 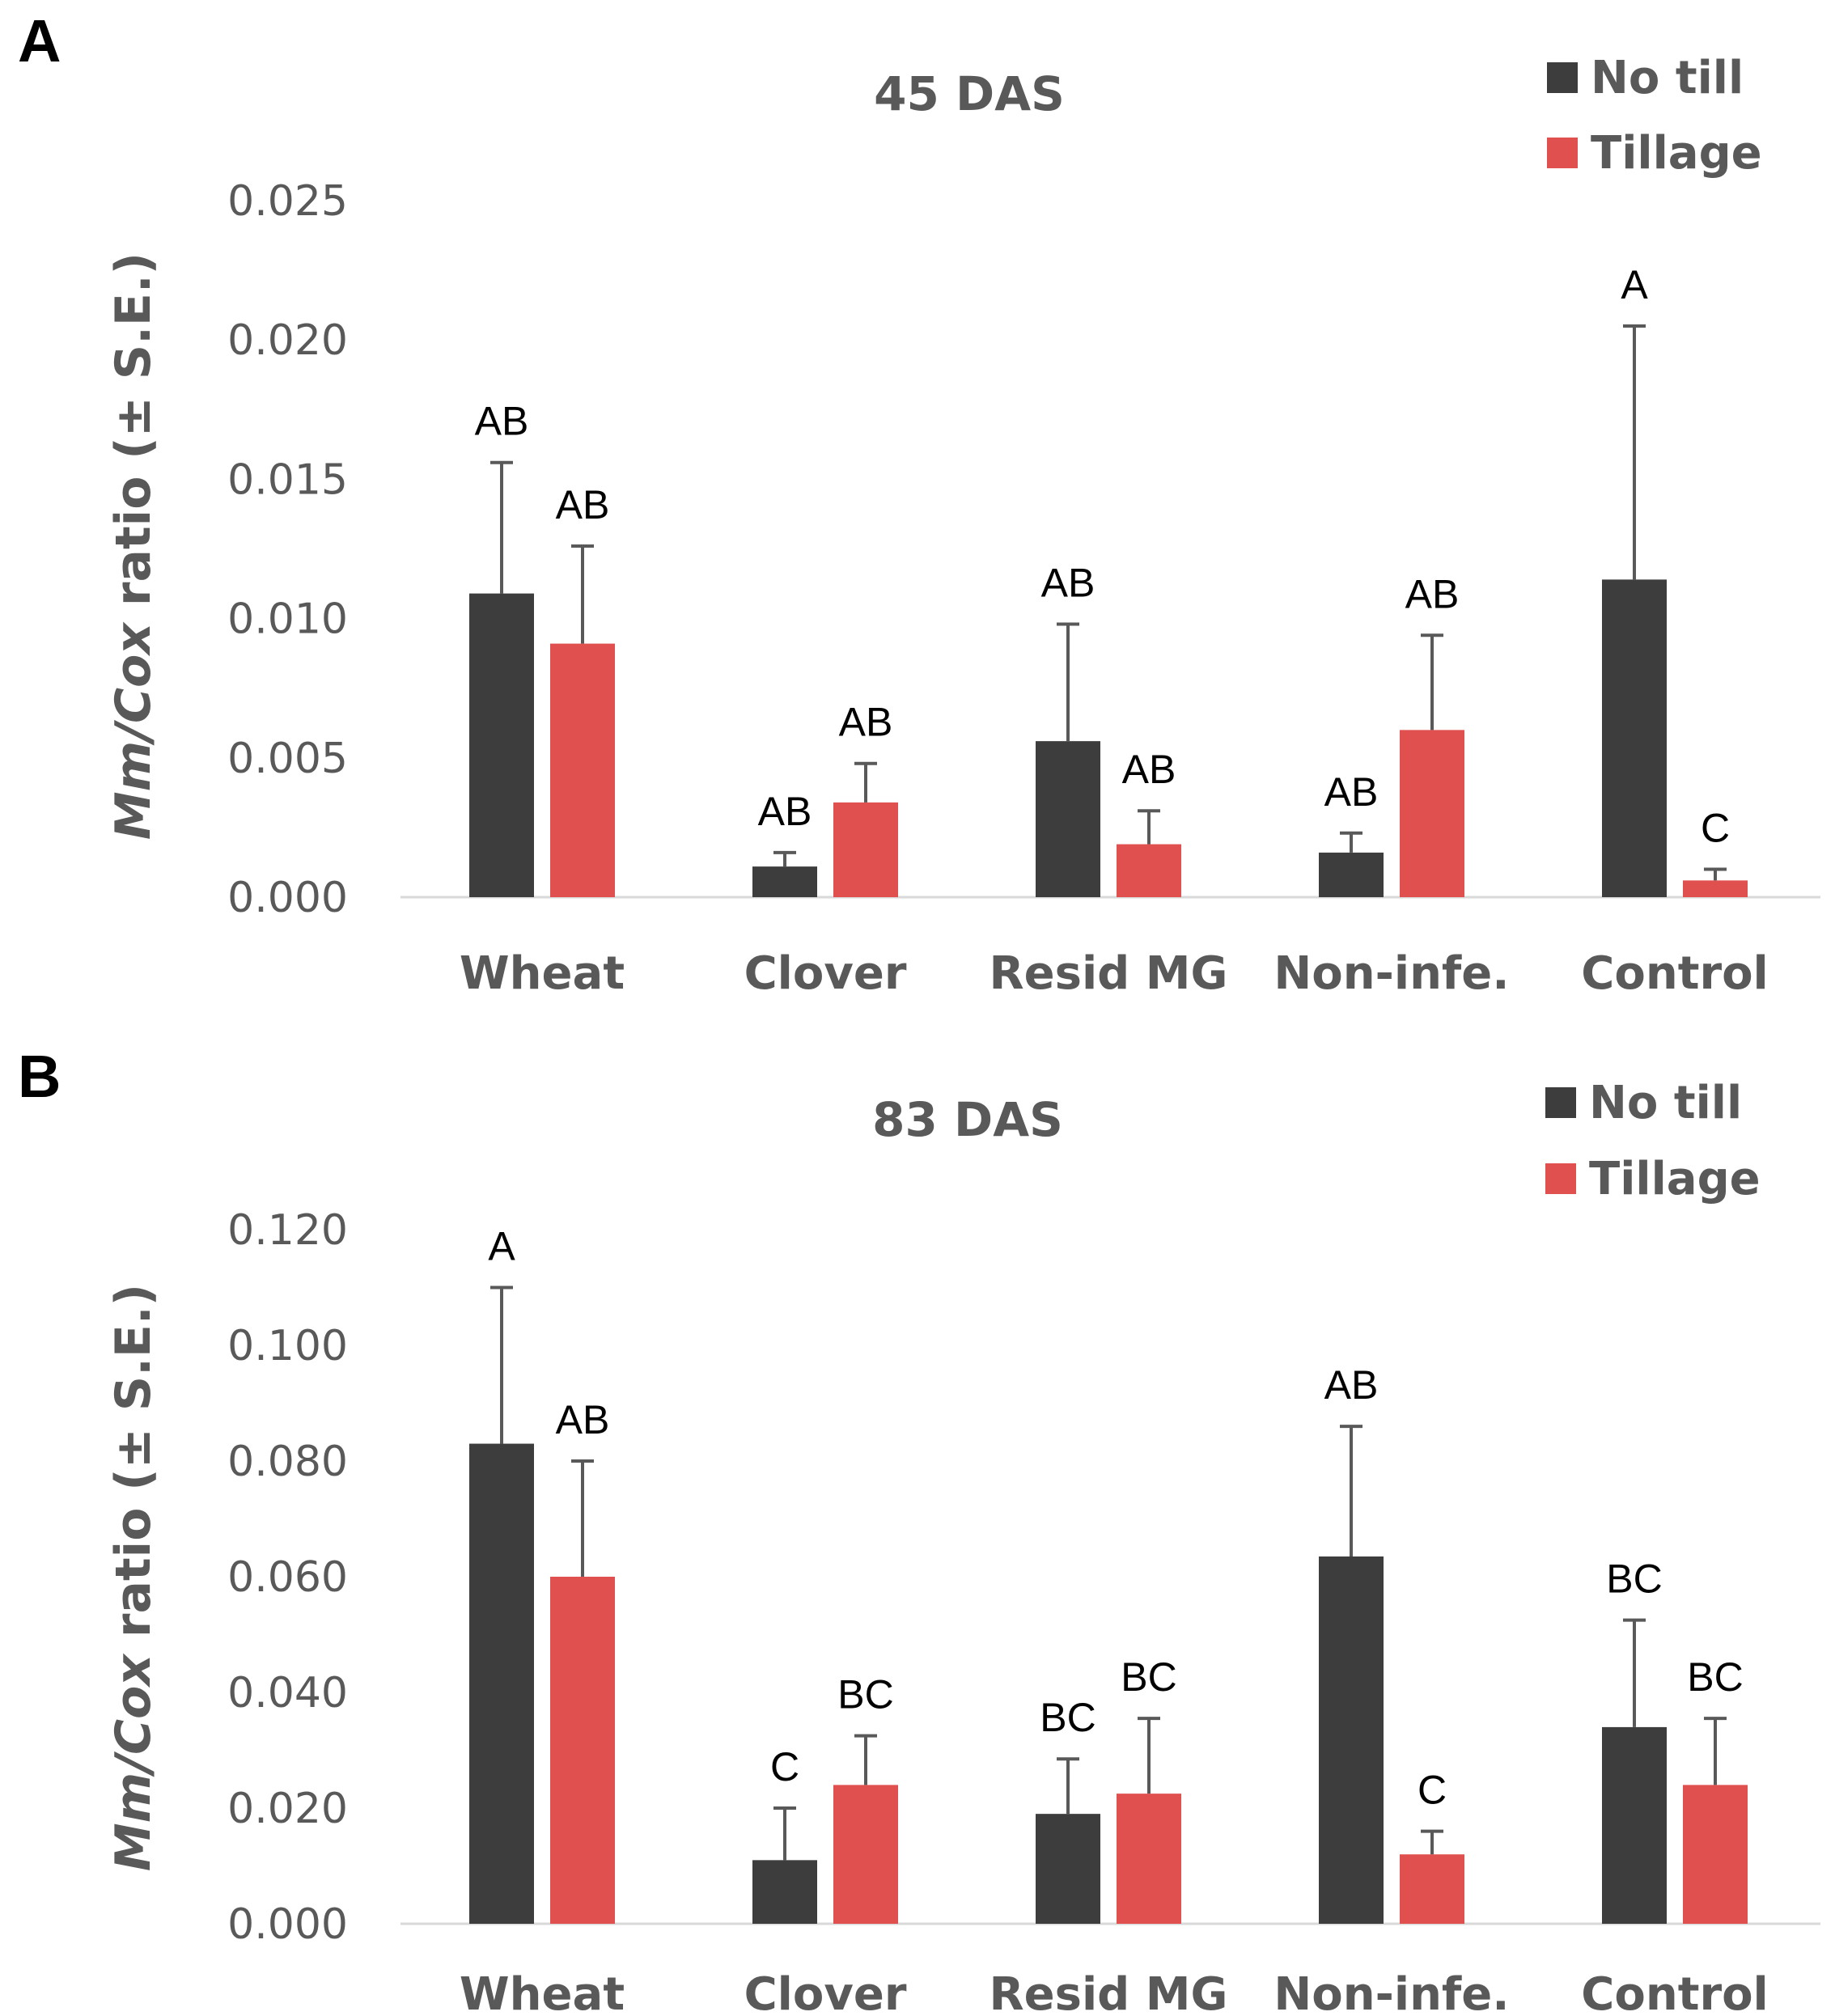 I want to click on y-tick-label: 0.060, so click(x=287, y=1577).